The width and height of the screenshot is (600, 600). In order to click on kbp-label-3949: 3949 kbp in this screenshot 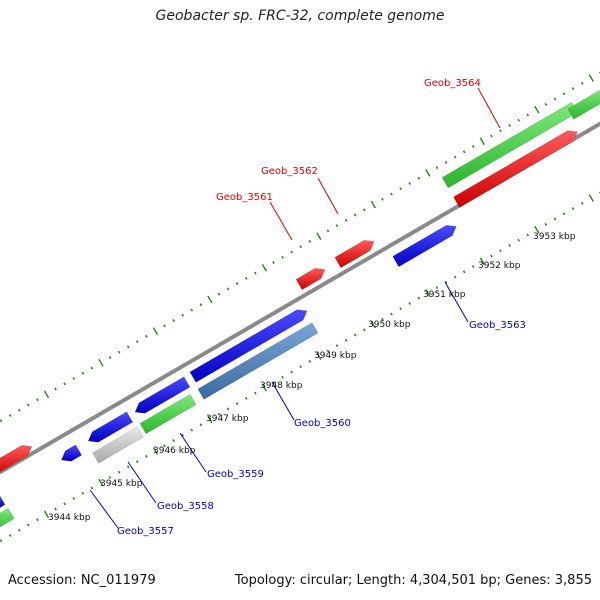, I will do `click(335, 356)`.